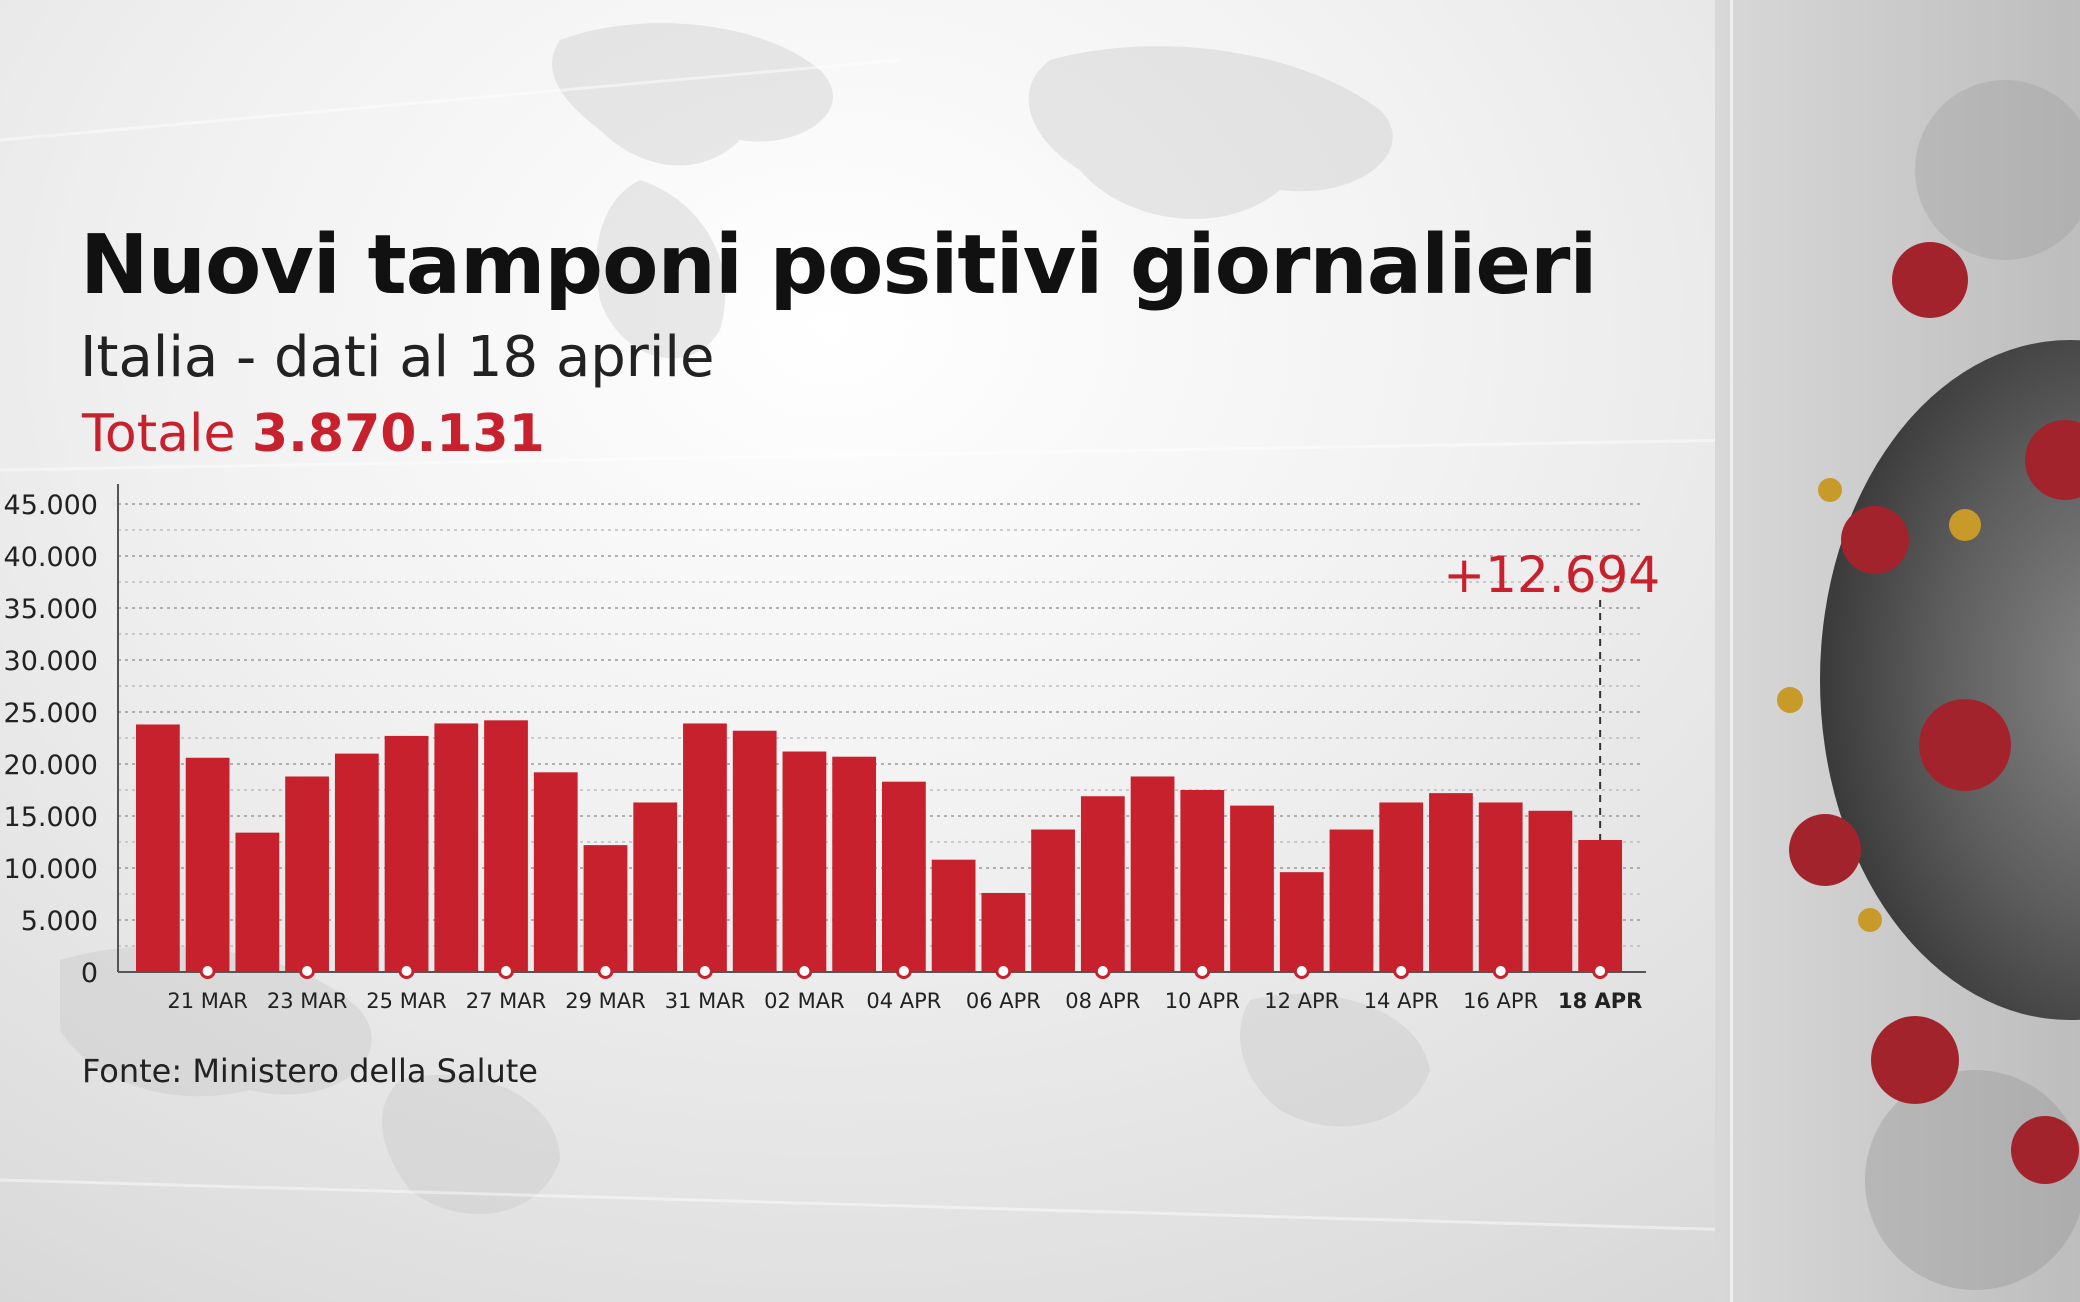 The image size is (2080, 1302). Describe the element at coordinates (158, 848) in the screenshot. I see `bar-20-mar` at that location.